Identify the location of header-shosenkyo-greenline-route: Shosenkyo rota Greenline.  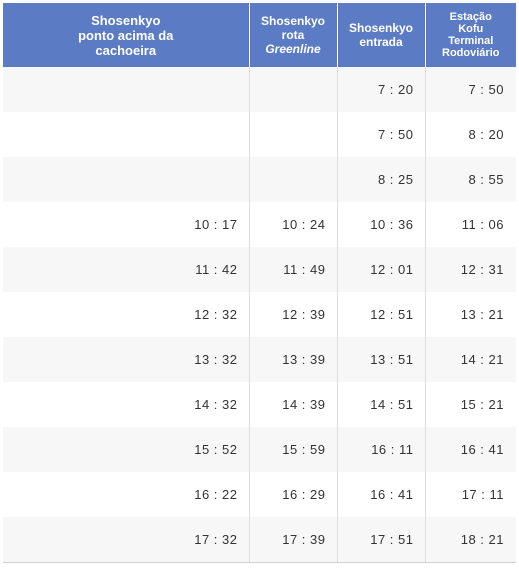
(293, 35).